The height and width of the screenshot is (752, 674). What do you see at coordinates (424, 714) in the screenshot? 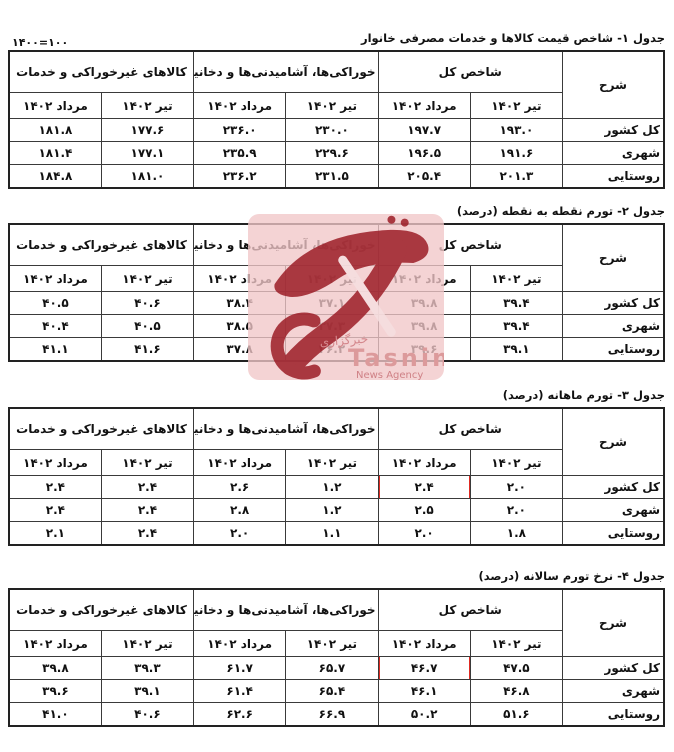
I see `value-cell: ۵۰.۲` at bounding box center [424, 714].